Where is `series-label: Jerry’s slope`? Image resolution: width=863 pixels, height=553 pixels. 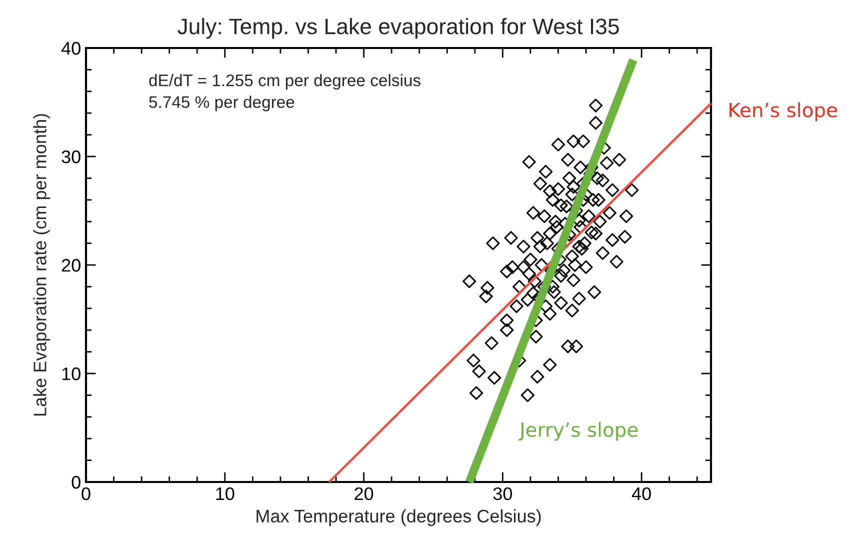
series-label: Jerry’s slope is located at coordinates (578, 431).